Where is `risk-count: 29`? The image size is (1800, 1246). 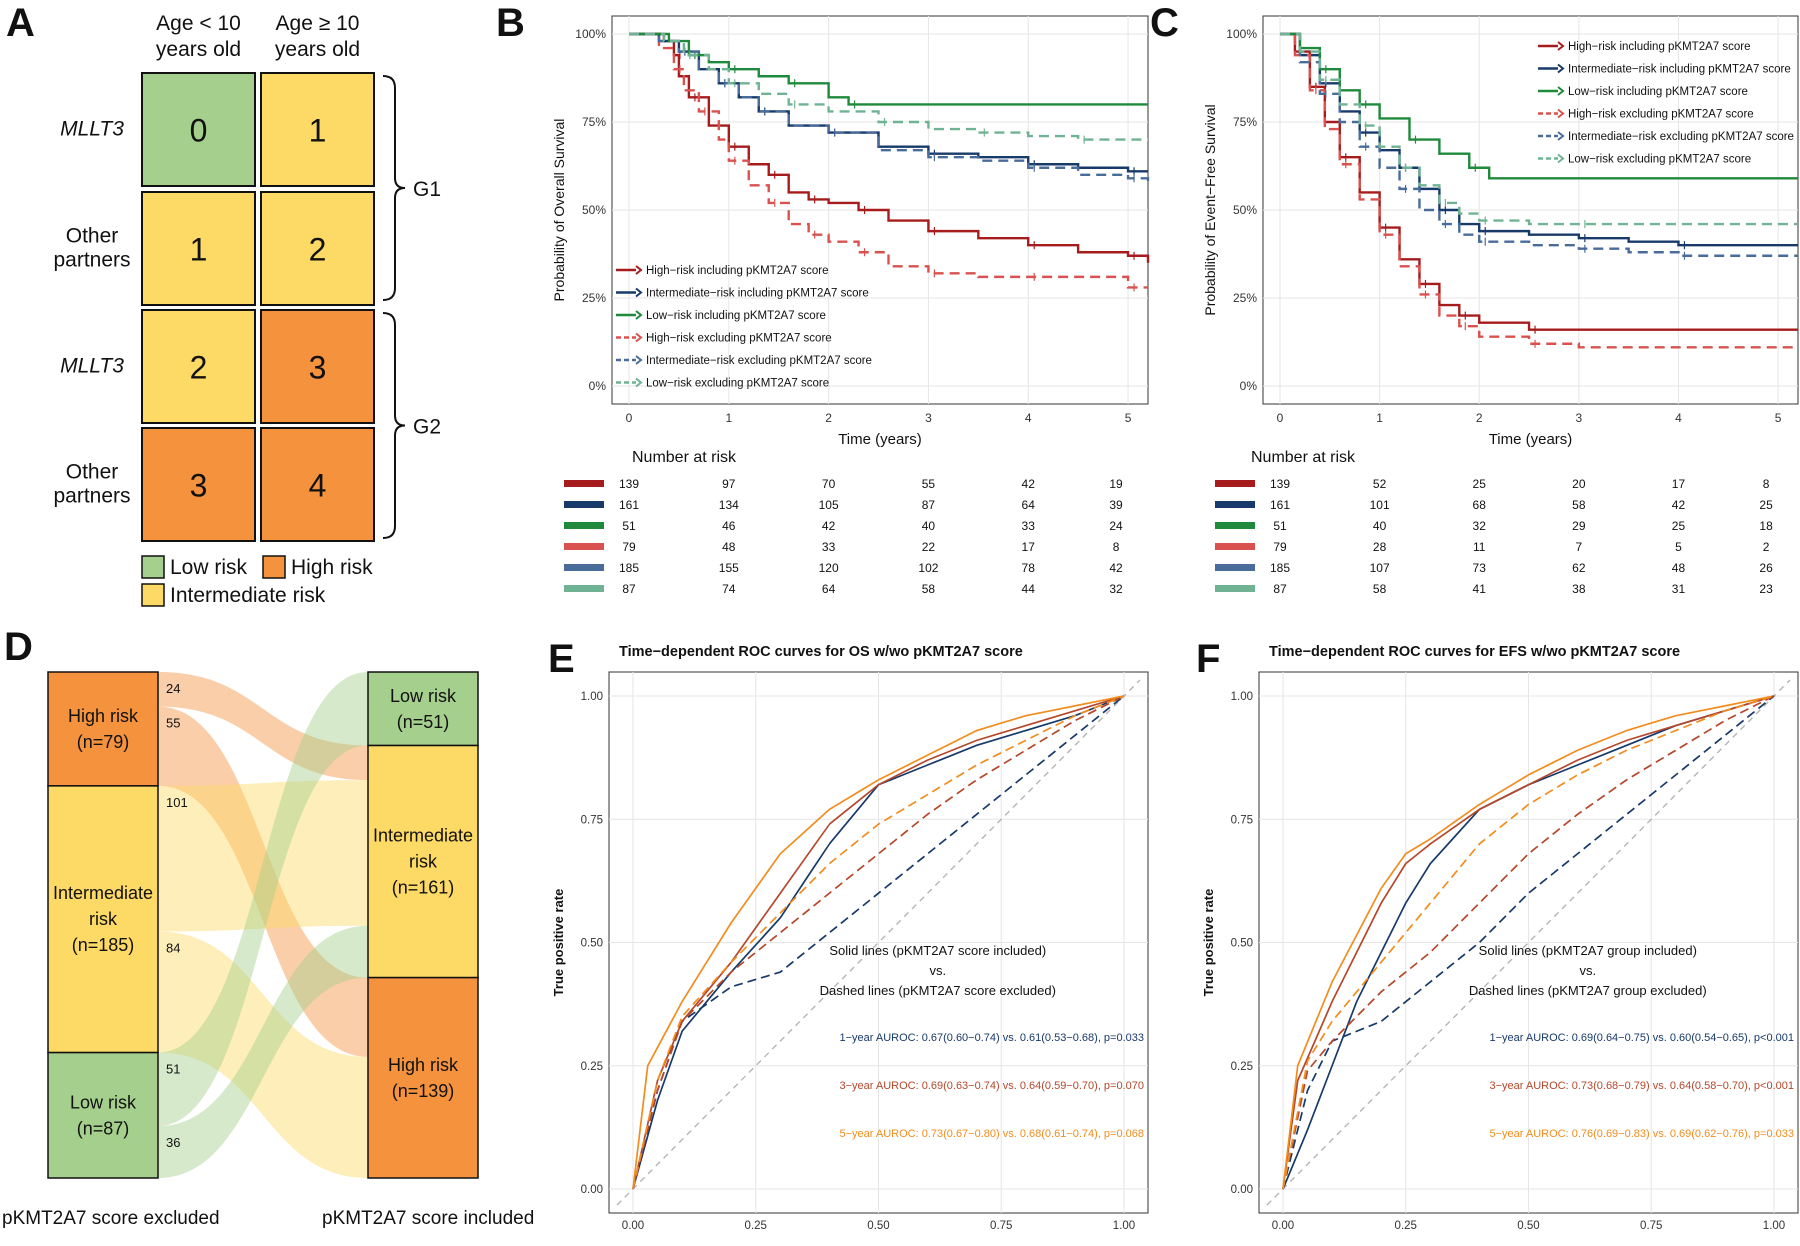 risk-count: 29 is located at coordinates (1579, 526).